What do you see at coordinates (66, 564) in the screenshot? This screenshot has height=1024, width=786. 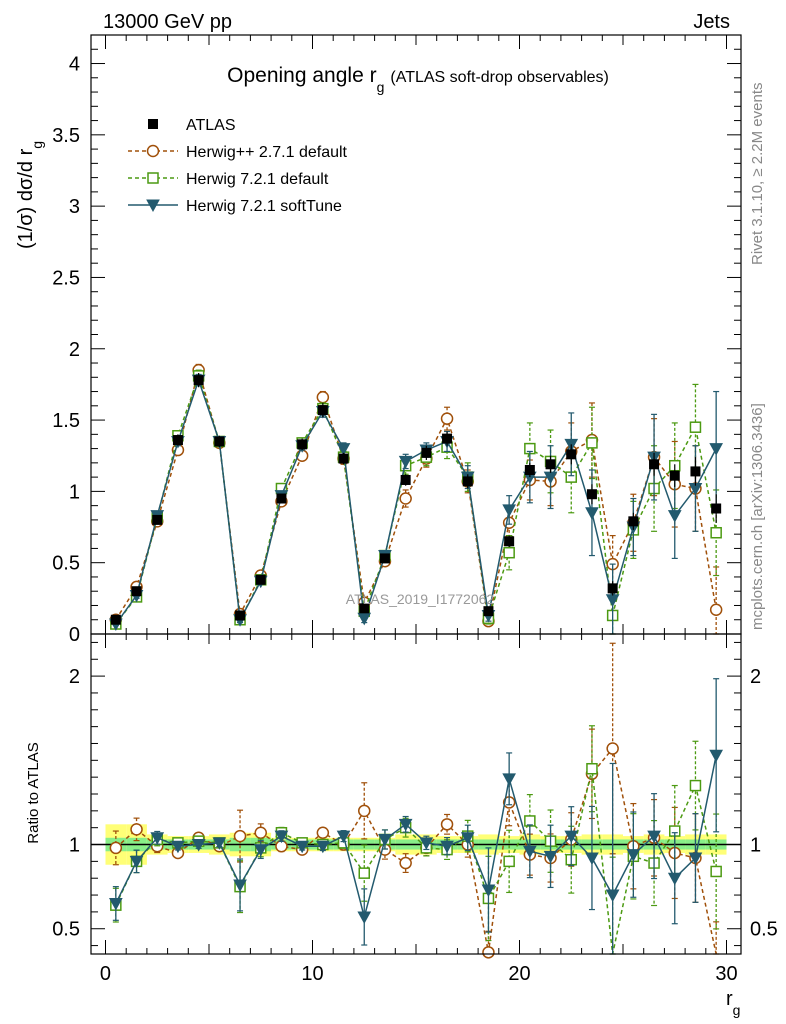 I see `y-tick-label: 0.5` at bounding box center [66, 564].